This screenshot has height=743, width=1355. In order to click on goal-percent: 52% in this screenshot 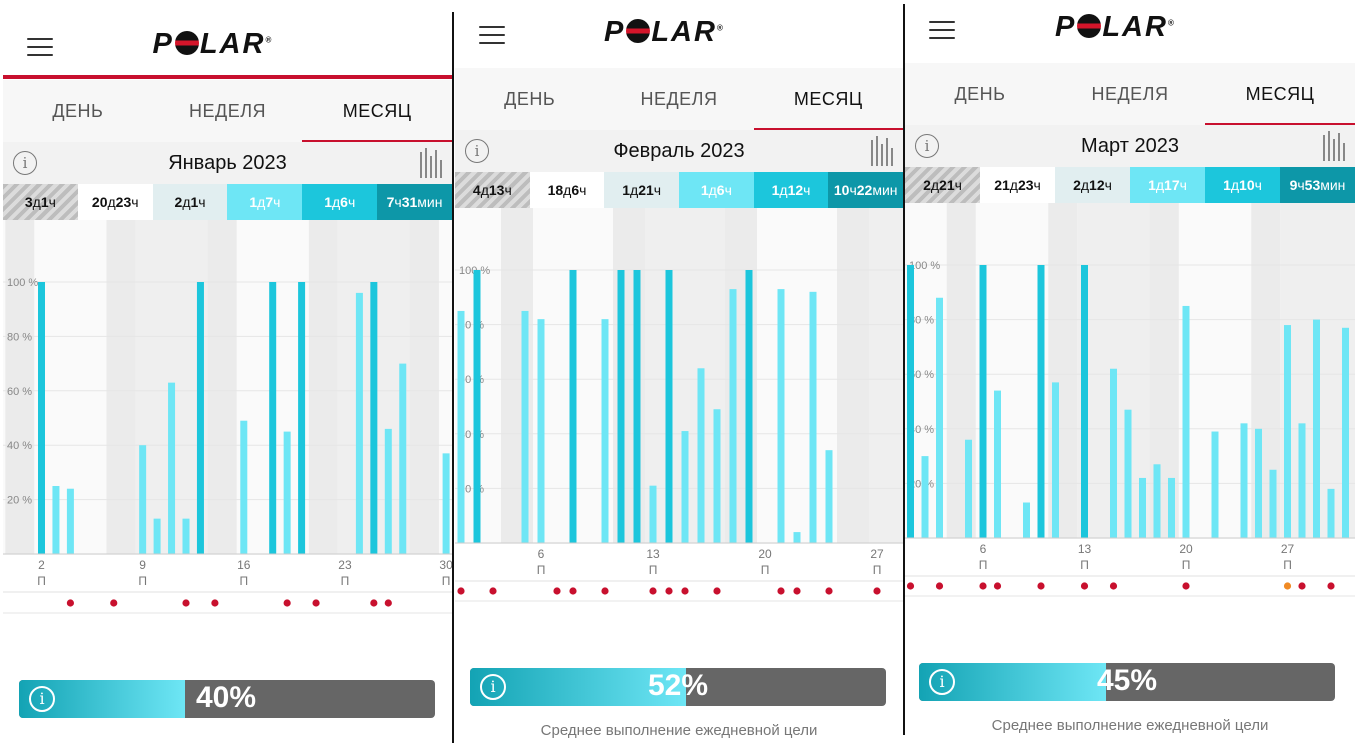, I will do `click(678, 685)`.